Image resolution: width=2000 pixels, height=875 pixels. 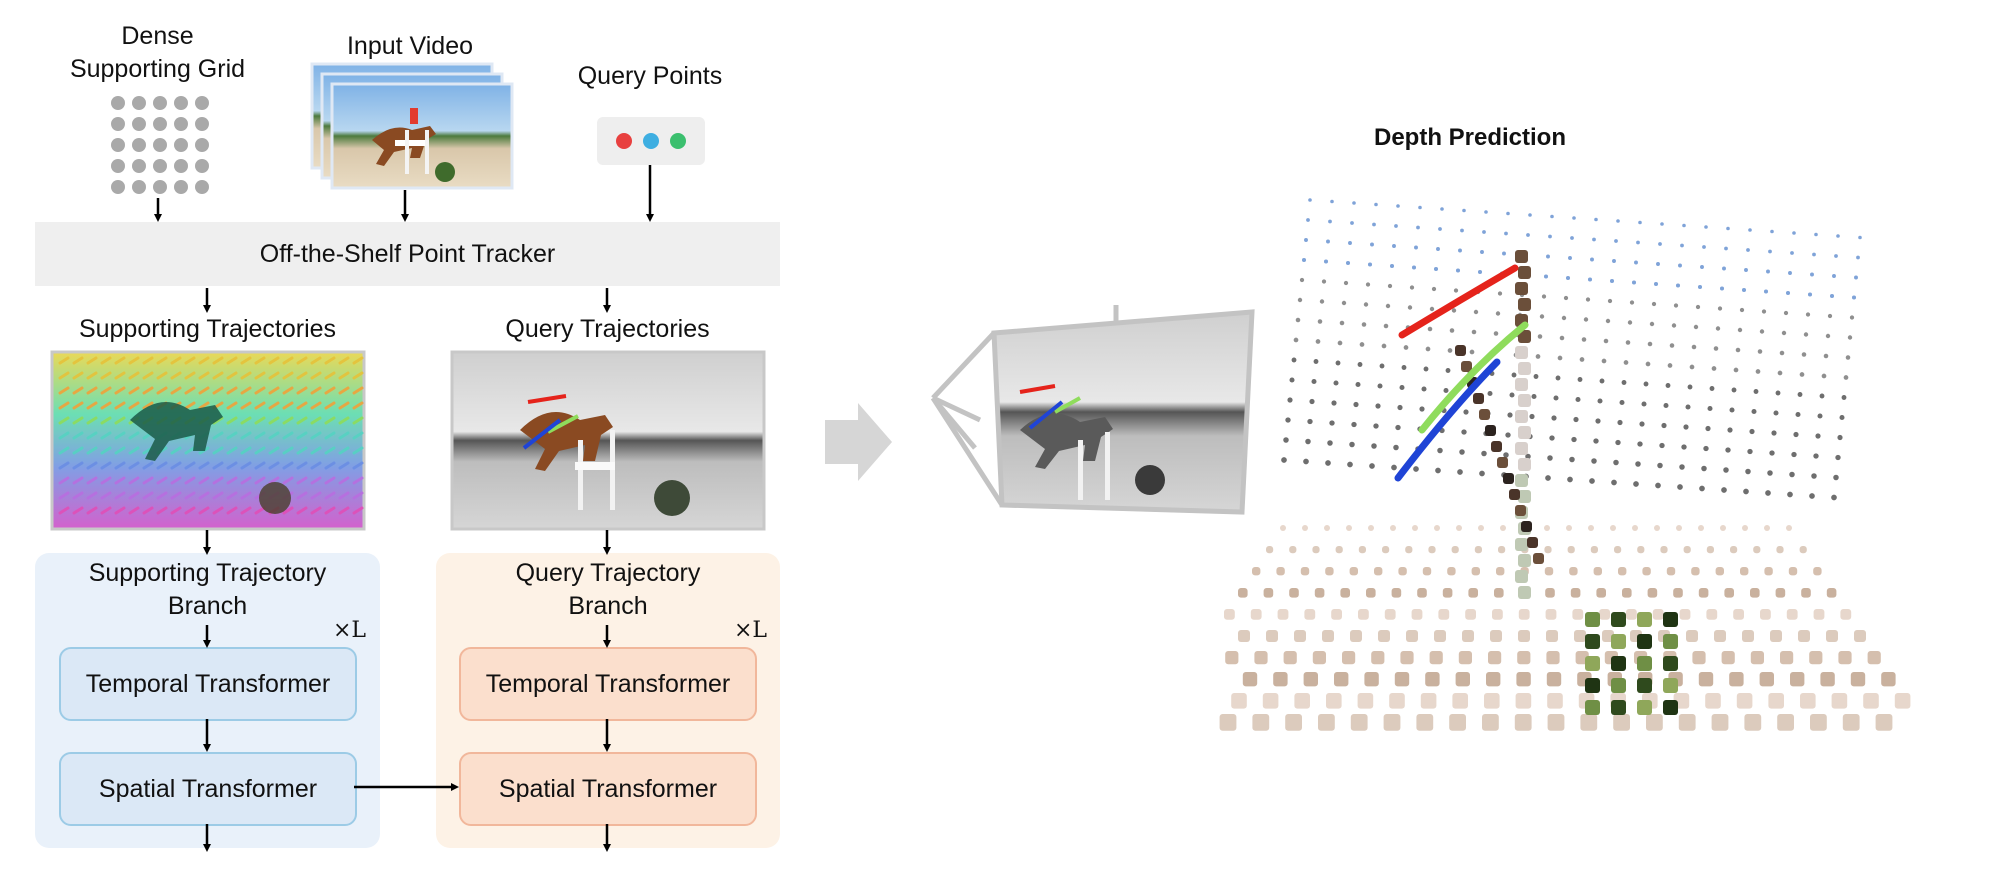 I want to click on query-spatial-transformer: Spatial Transformer, so click(x=608, y=789).